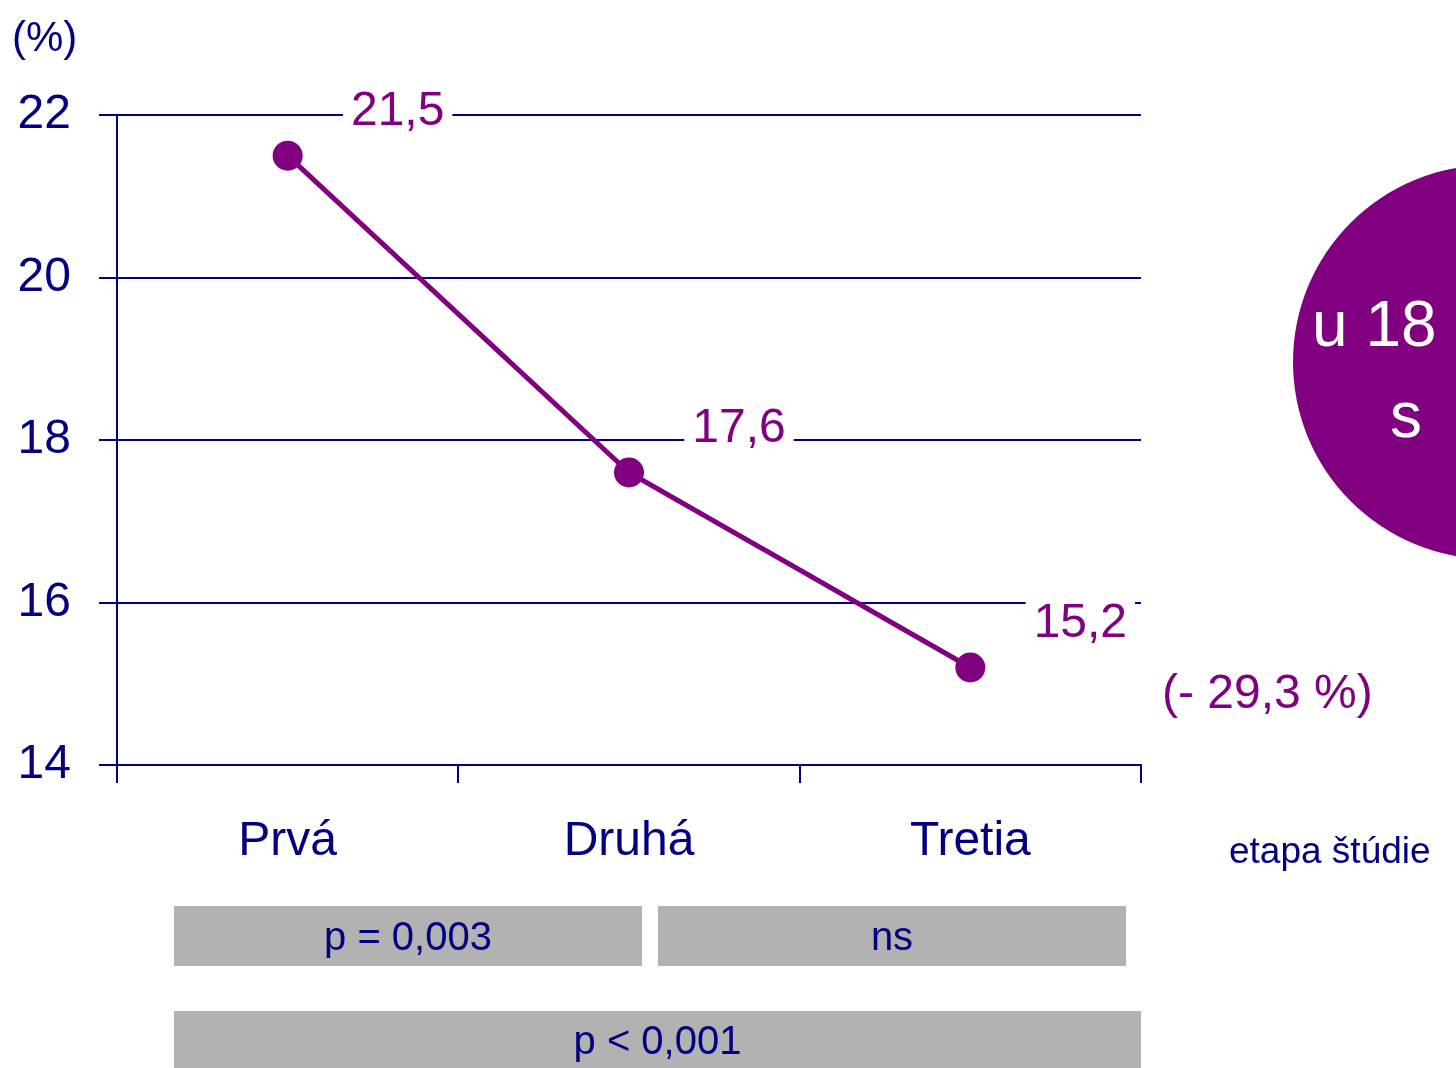  I want to click on data-label: 21,5, so click(397, 108).